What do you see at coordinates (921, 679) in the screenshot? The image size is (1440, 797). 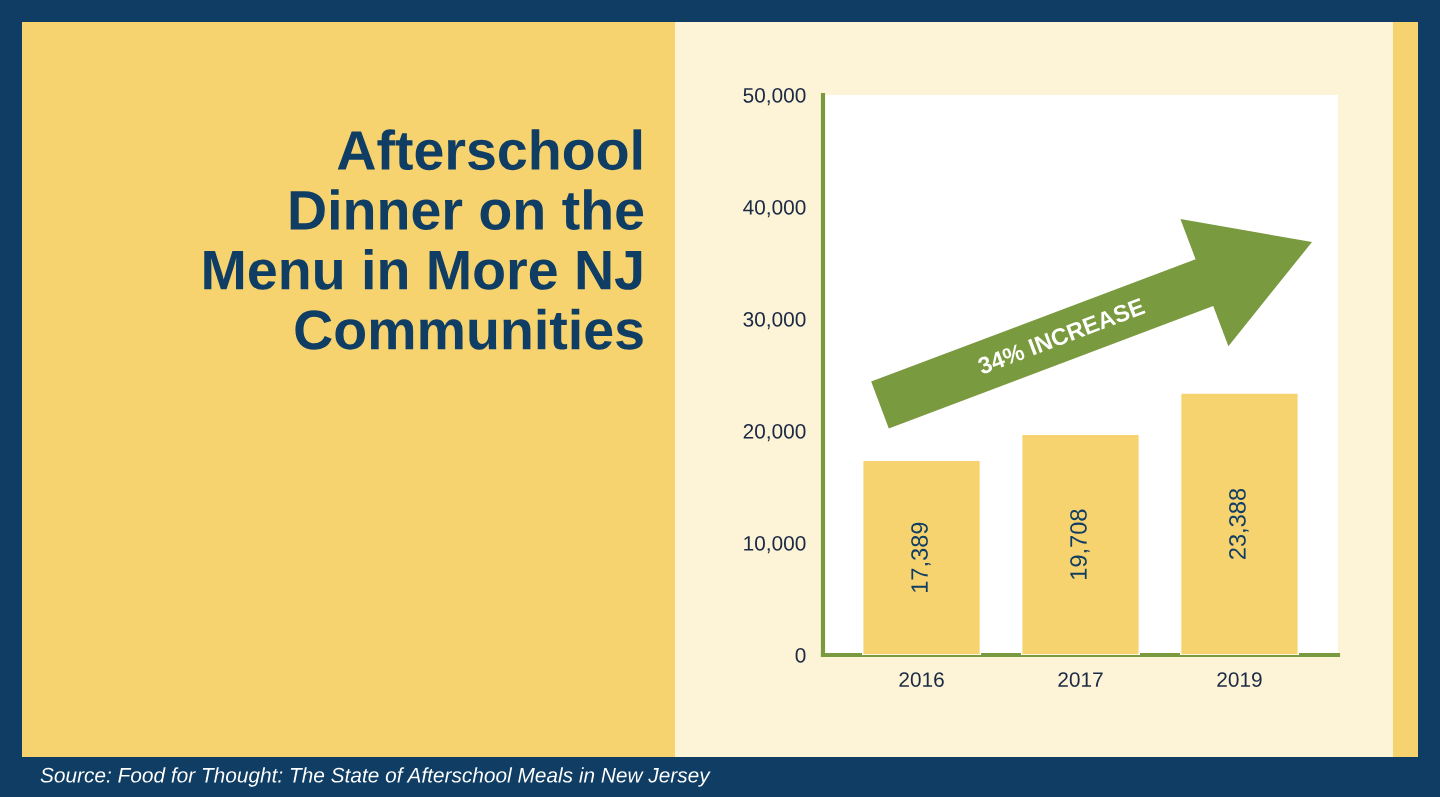 I see `x-tick-label: 2016` at bounding box center [921, 679].